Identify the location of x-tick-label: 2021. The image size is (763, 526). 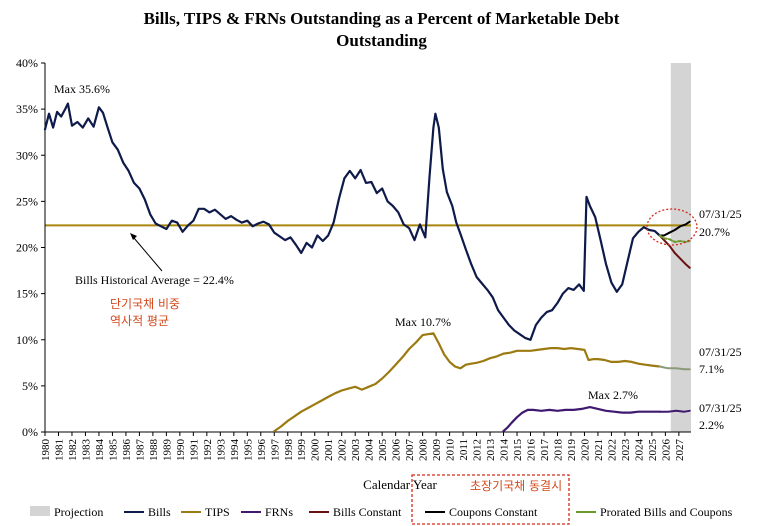
(599, 450).